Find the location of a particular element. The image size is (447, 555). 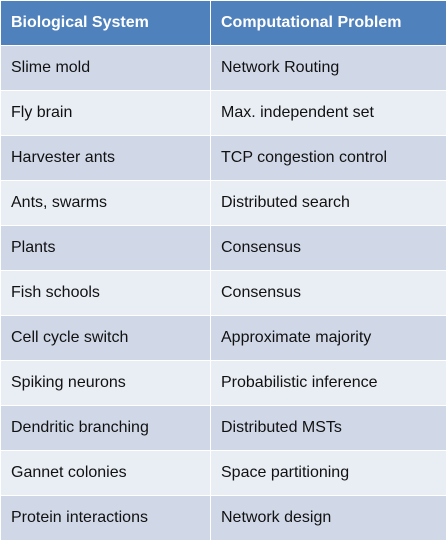

table-row: Fish schools Consensus is located at coordinates (223, 293).